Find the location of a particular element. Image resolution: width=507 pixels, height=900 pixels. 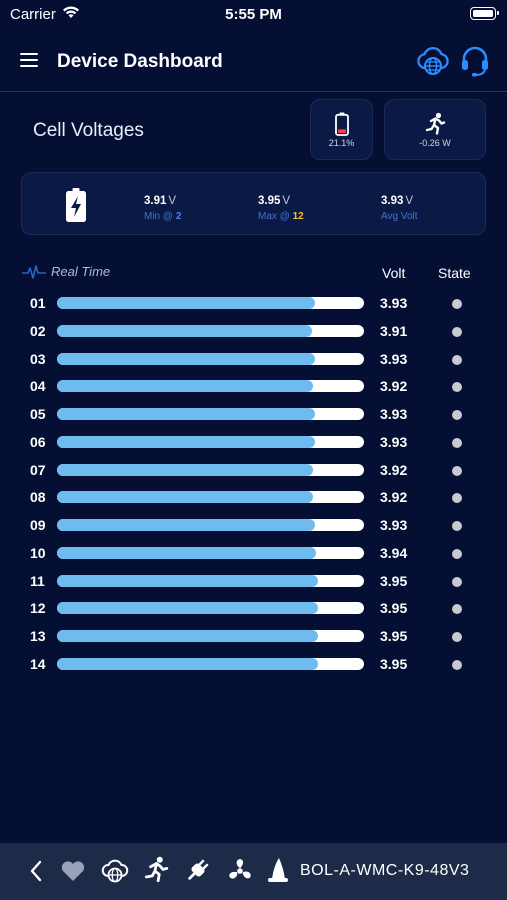

cell-row: 04 3.92 is located at coordinates (253, 385).